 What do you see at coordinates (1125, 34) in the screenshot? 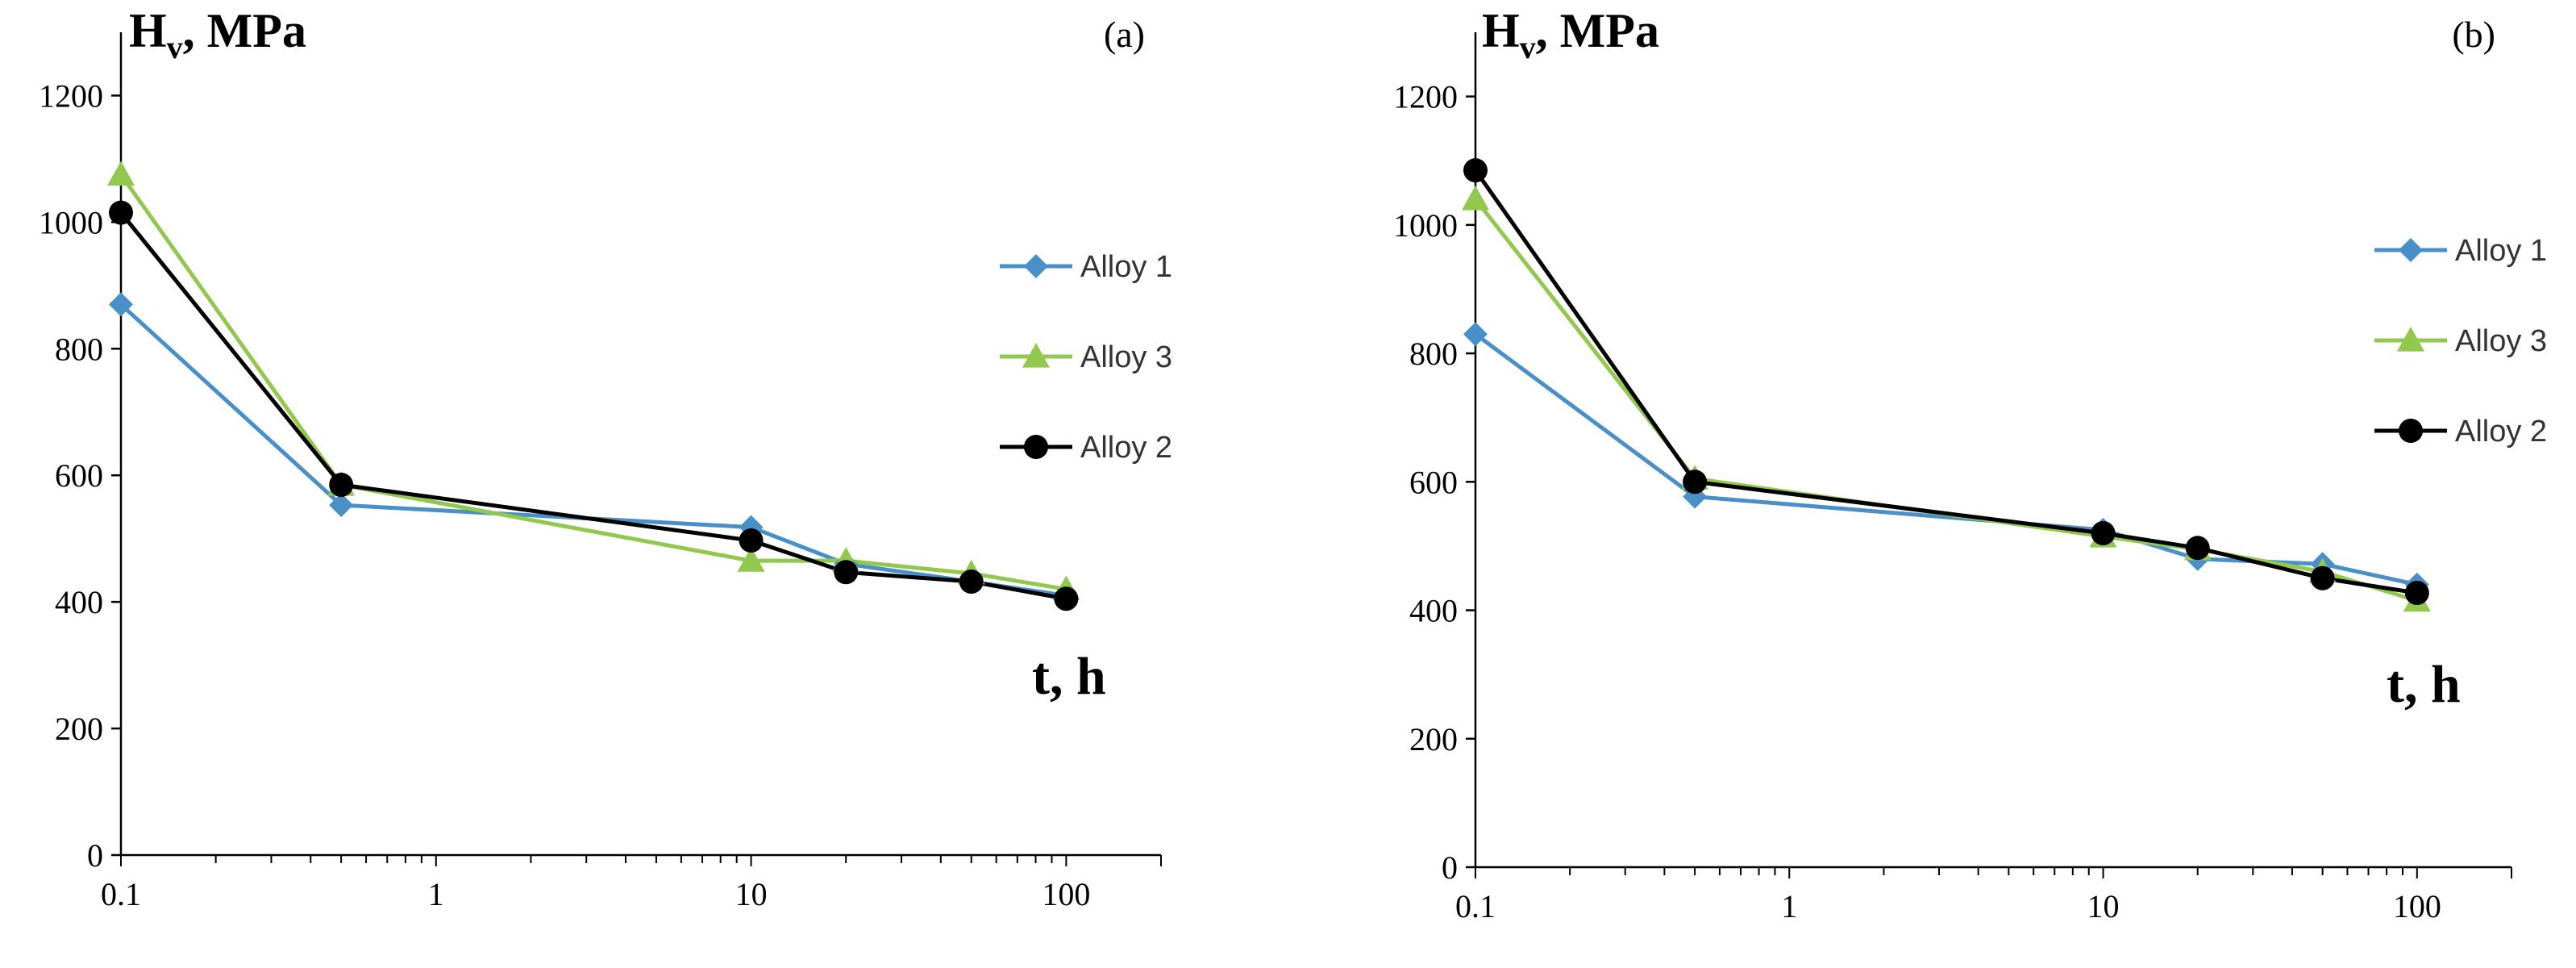
I see `panel-label: (a)` at bounding box center [1125, 34].